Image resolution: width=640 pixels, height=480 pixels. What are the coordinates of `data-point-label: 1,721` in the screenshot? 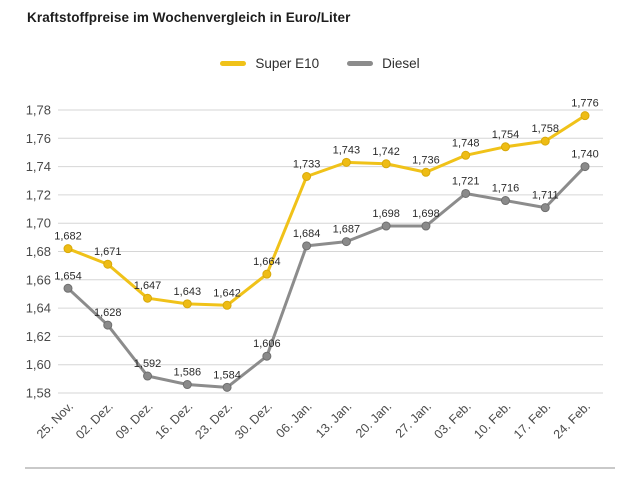 It's located at (466, 181).